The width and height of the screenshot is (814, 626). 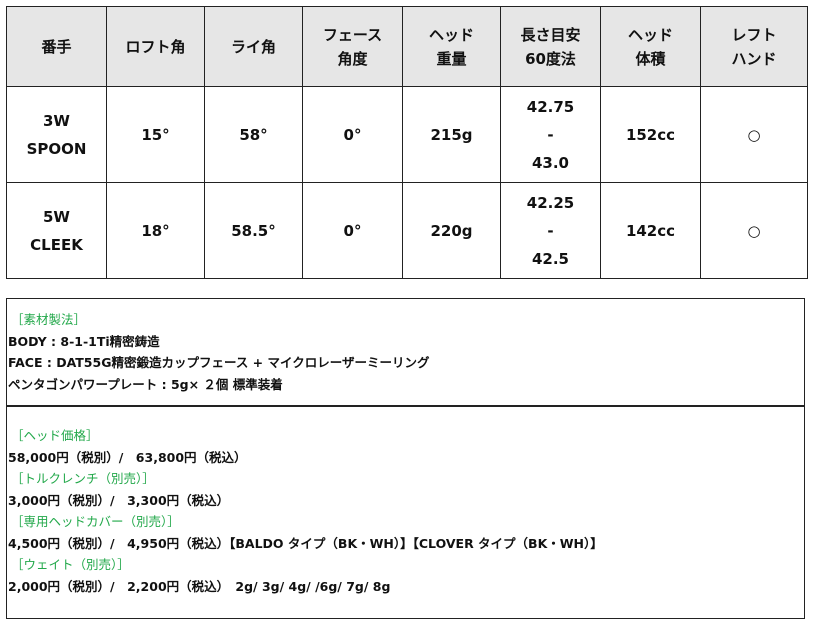 I want to click on loft-cell: 18°, so click(x=155, y=230).